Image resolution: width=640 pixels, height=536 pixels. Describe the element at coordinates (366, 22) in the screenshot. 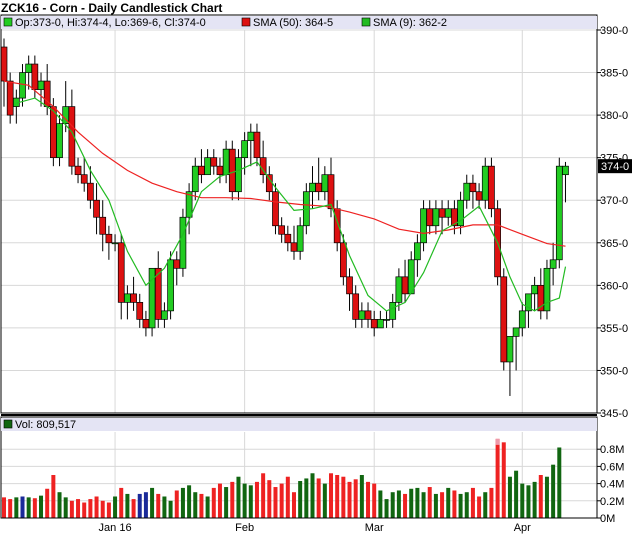

I see `sma9-legend-swatch` at that location.